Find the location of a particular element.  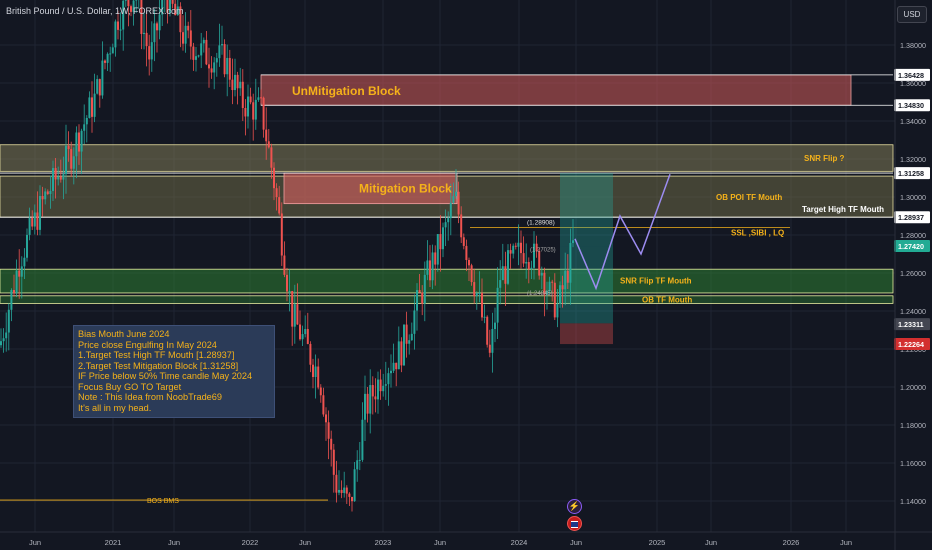

time-tick-label: 2022 is located at coordinates (250, 542).